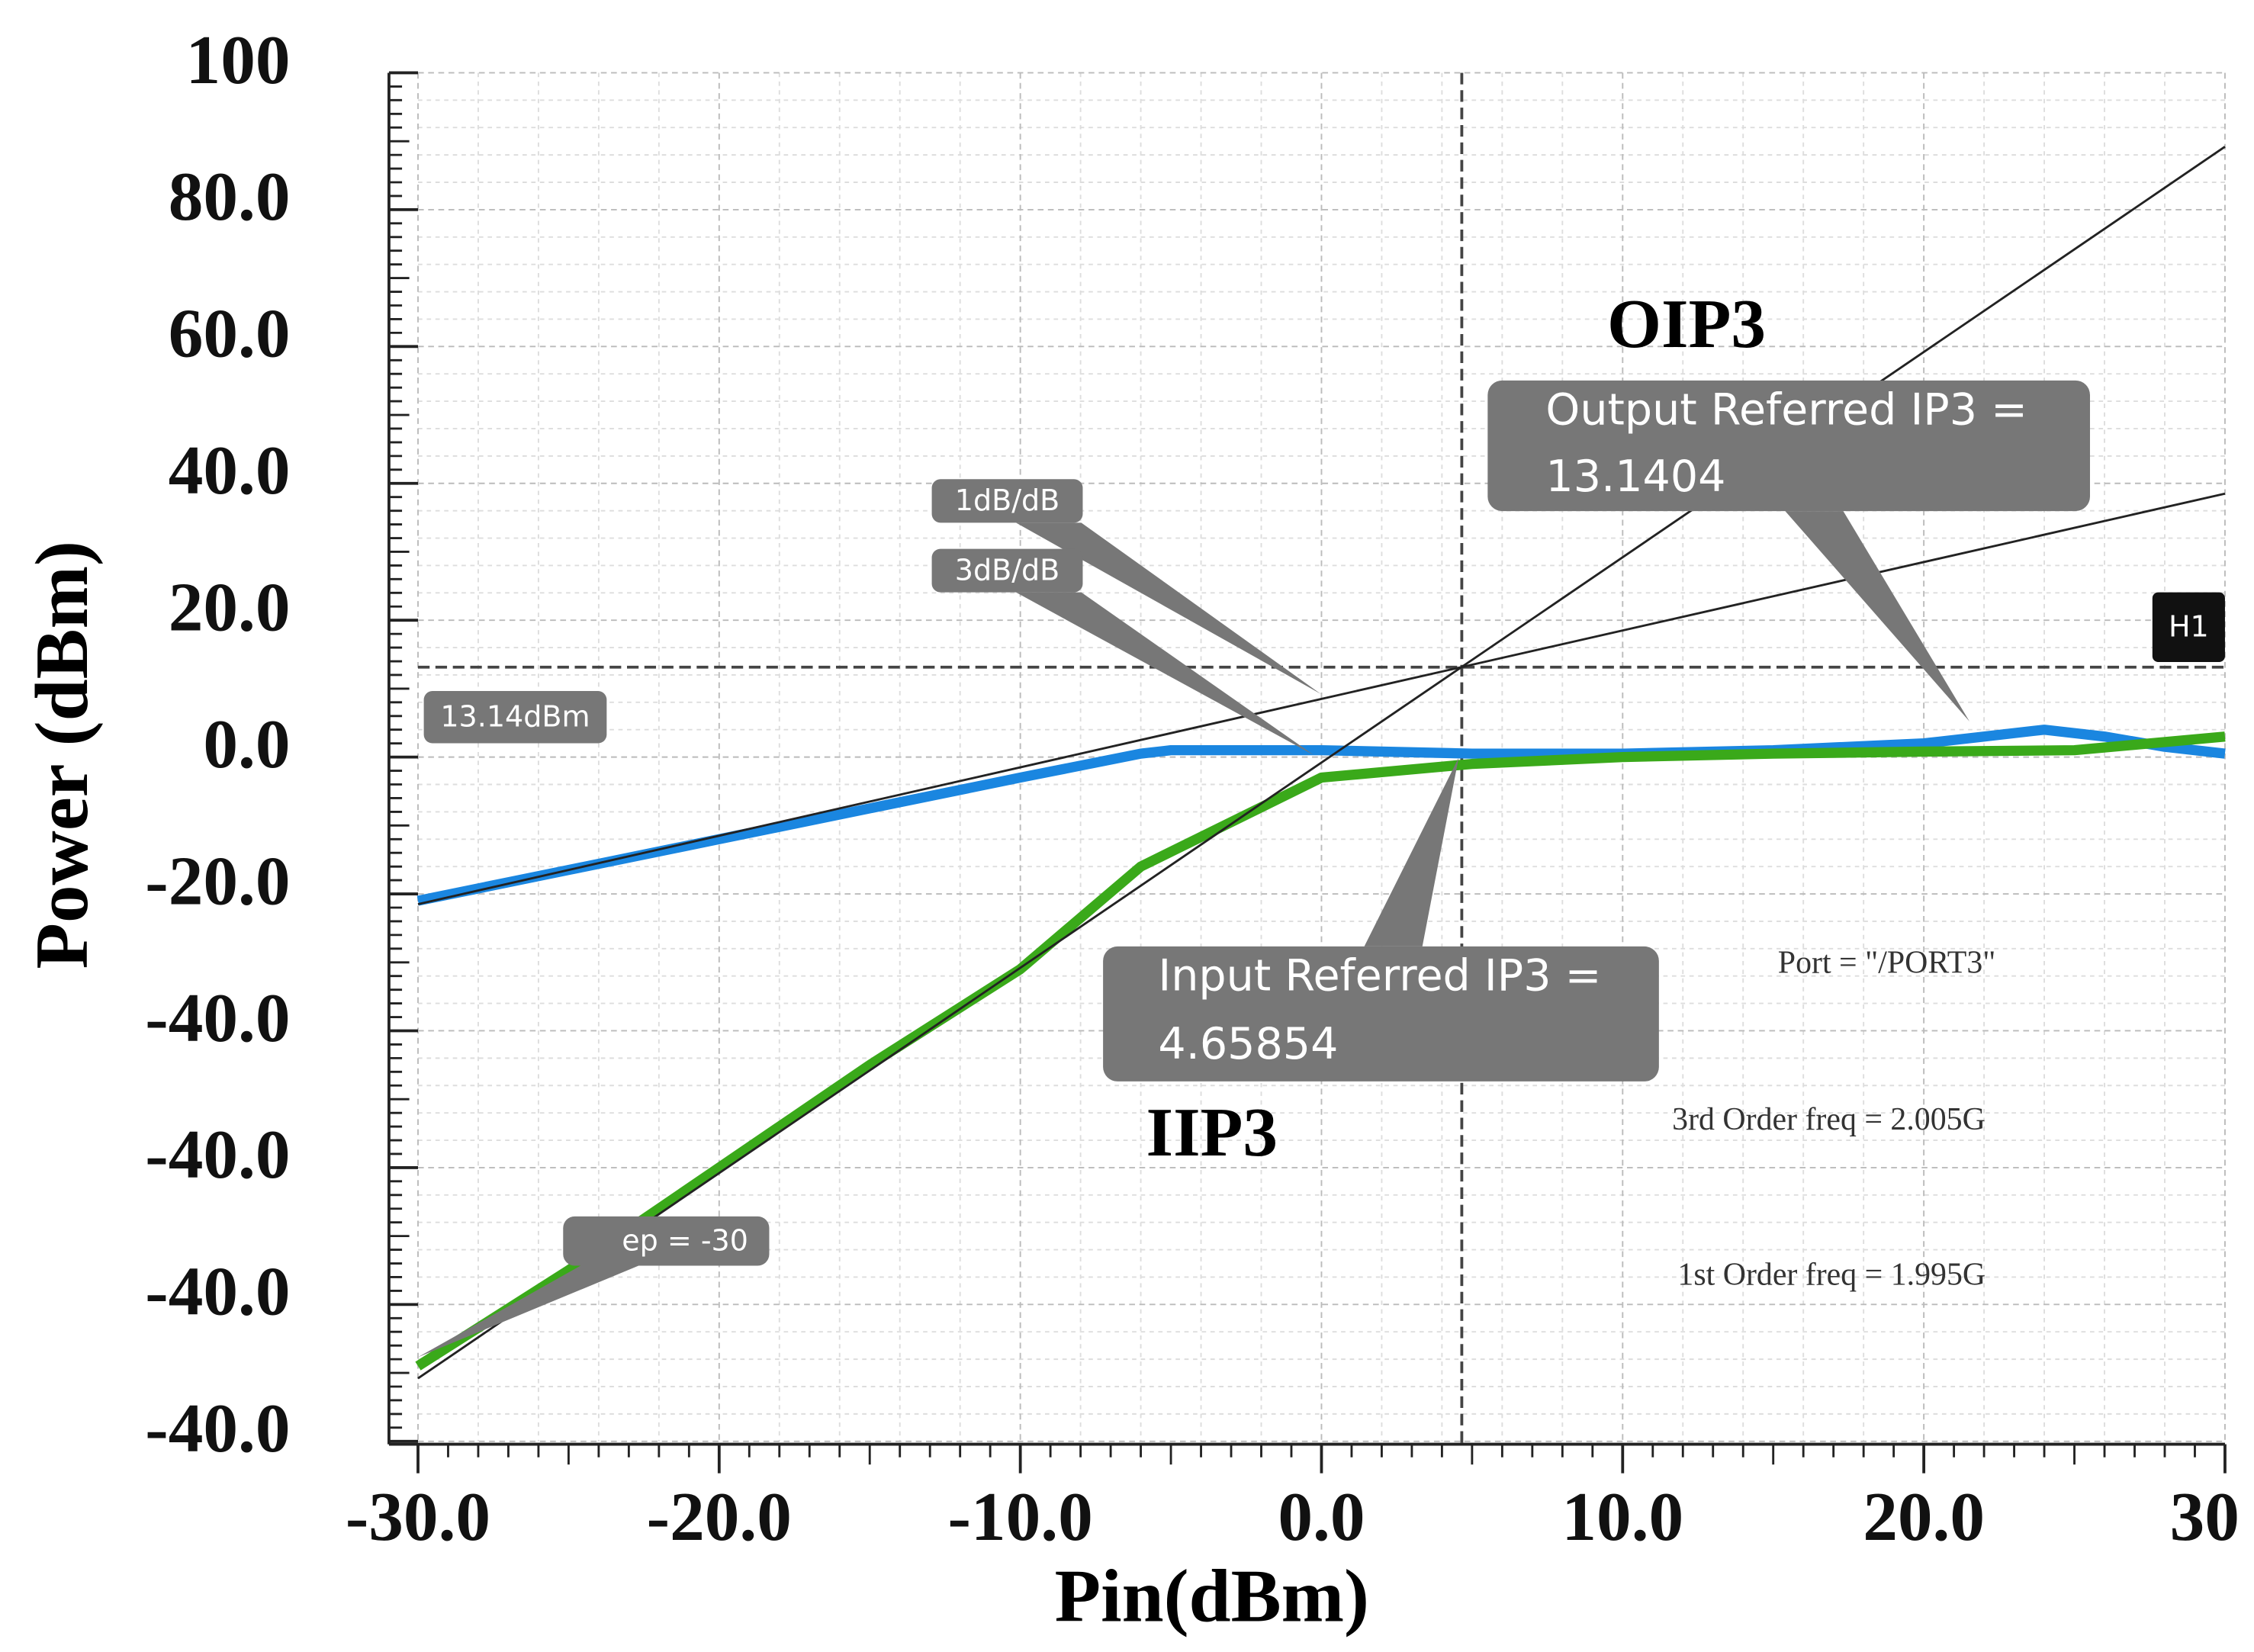  I want to click on y-tick-label: 0.0, so click(246, 744).